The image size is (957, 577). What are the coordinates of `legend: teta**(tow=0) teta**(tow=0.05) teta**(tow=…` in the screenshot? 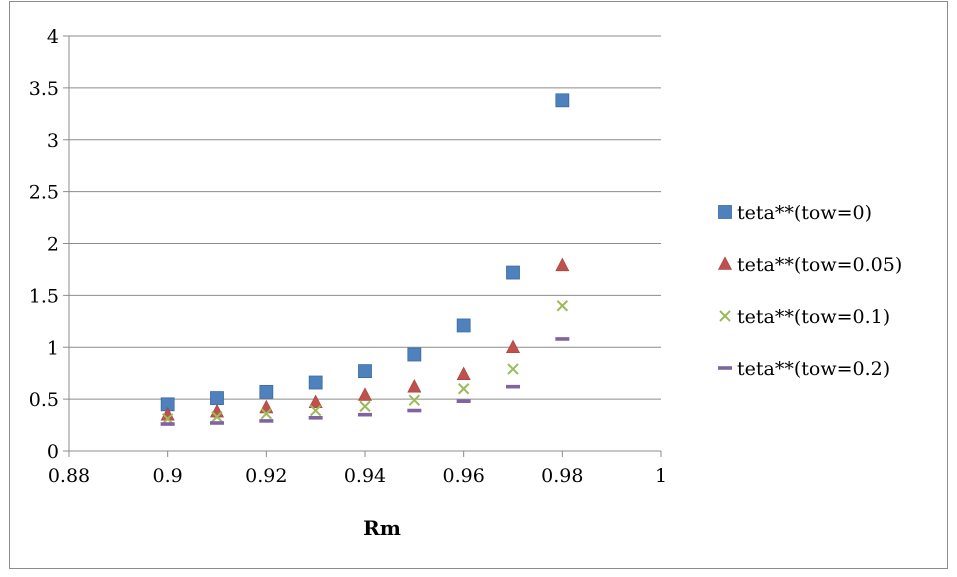 It's located at (810, 291).